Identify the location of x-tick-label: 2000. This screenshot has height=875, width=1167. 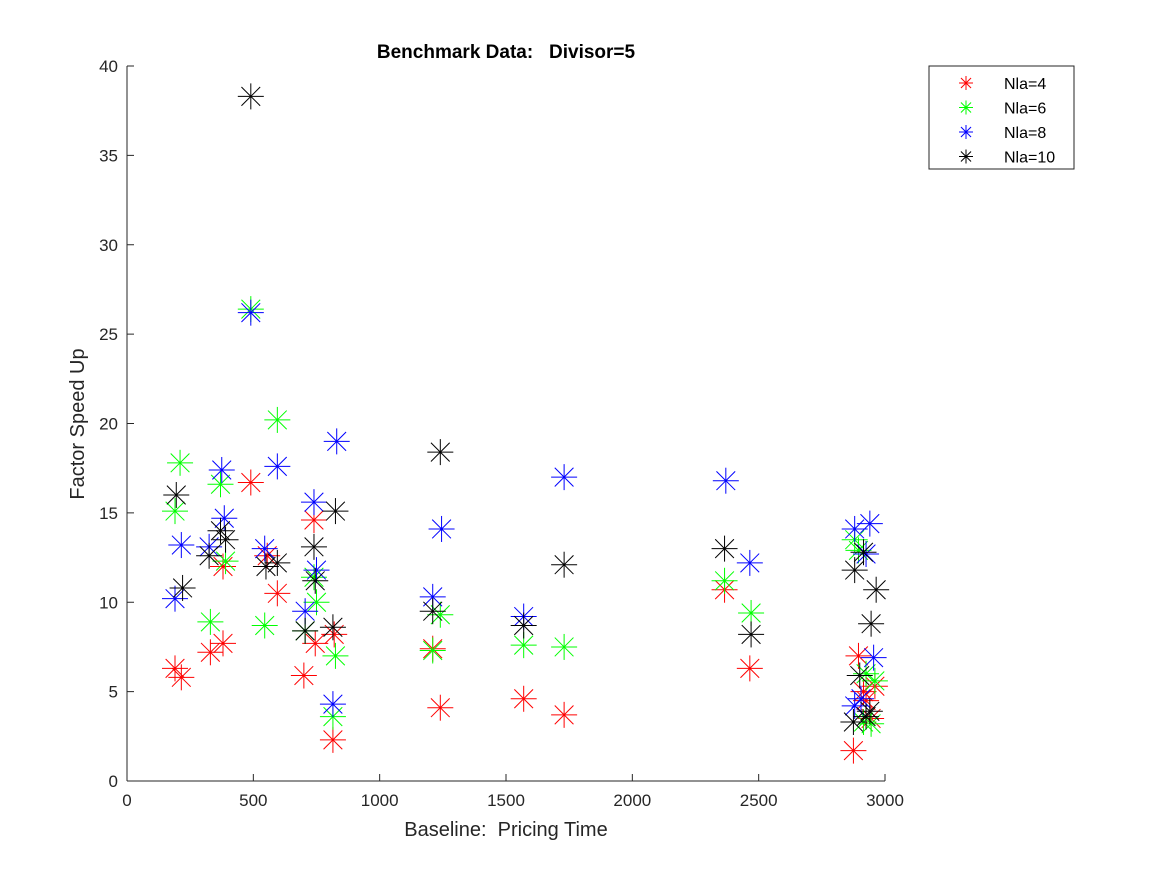
(632, 800).